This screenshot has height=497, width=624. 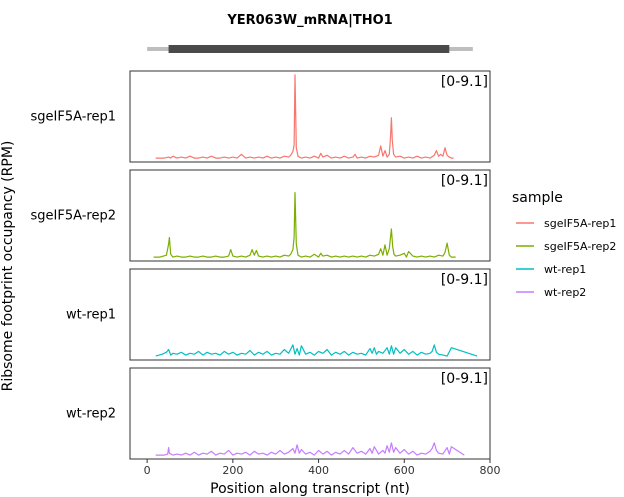 I want to click on x-tick-label: 200, so click(x=232, y=470).